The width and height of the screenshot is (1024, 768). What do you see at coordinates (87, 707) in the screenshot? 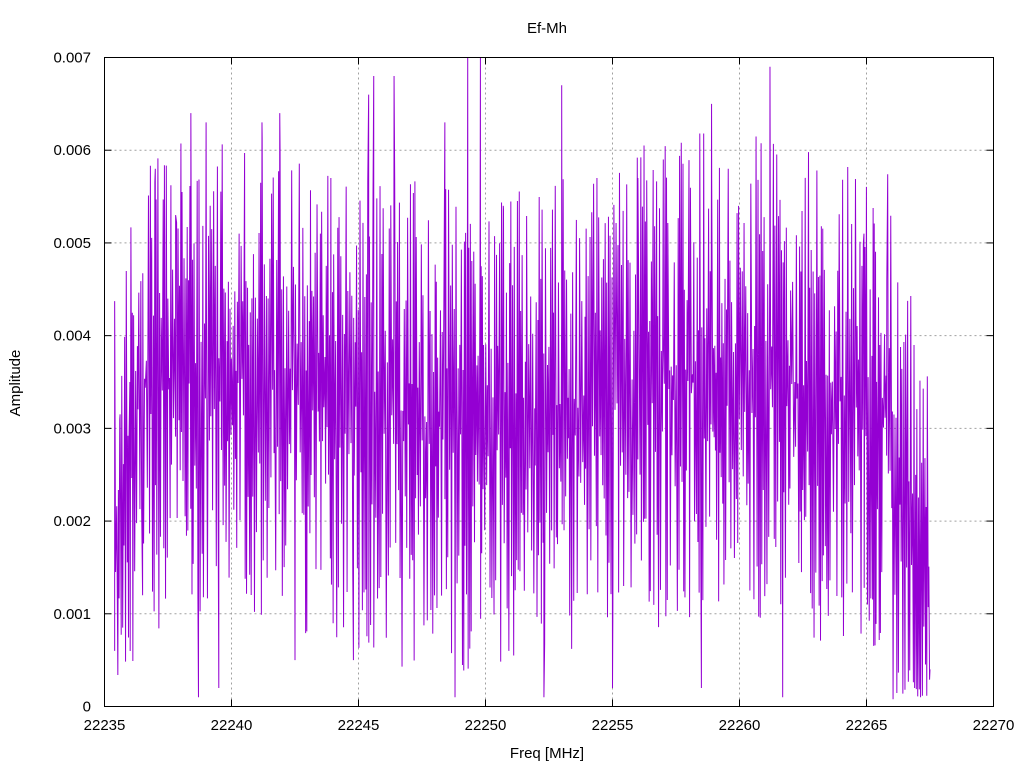
I see `y-tick-label: 0` at bounding box center [87, 707].